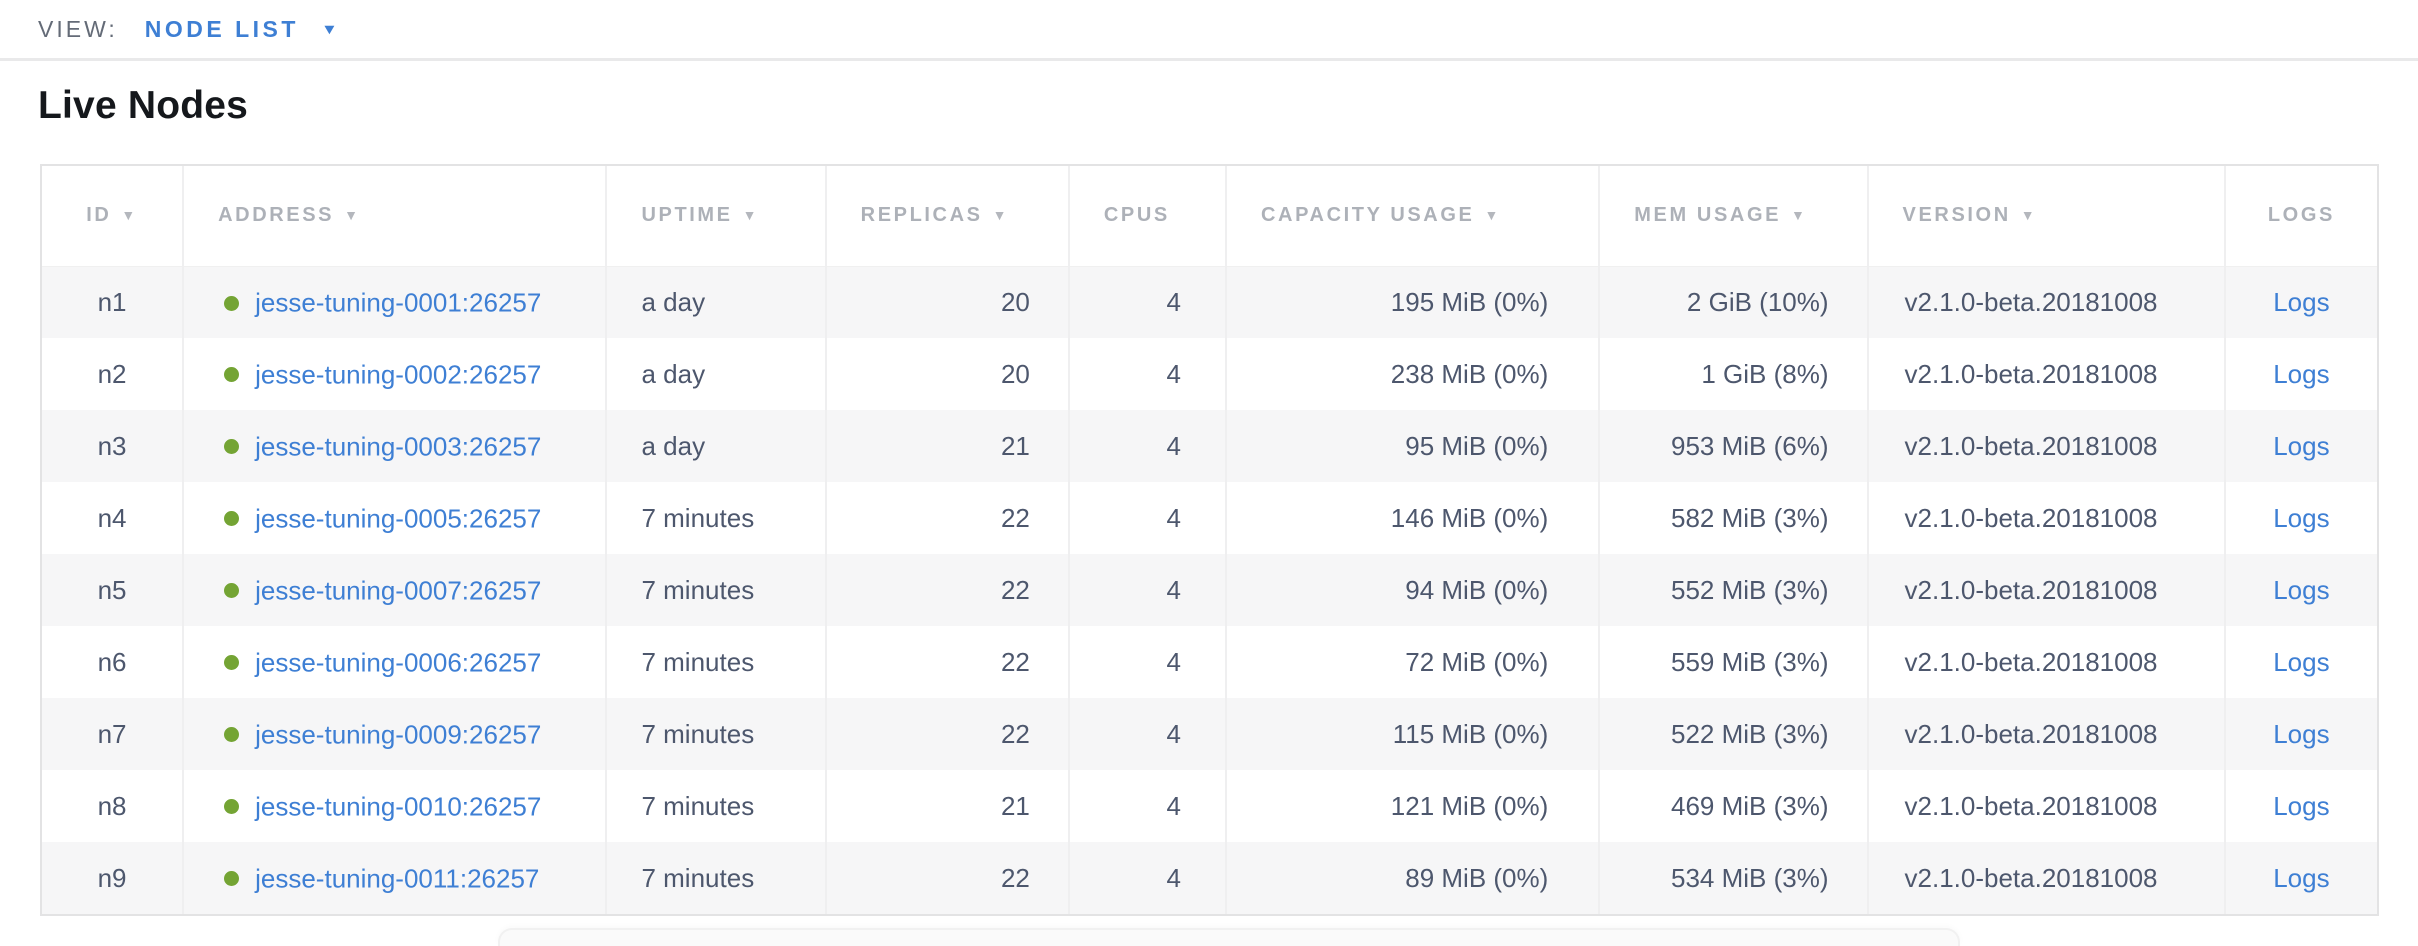  Describe the element at coordinates (112, 517) in the screenshot. I see `cell-id: n4` at that location.